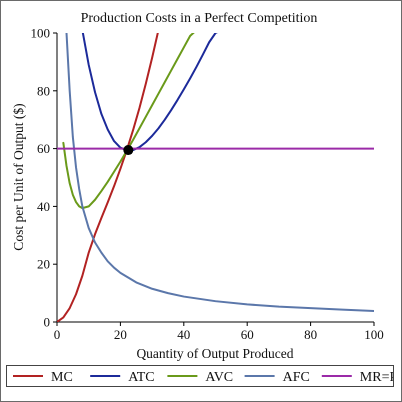 This screenshot has height=402, width=402. I want to click on x-tick-label: 40, so click(183, 334).